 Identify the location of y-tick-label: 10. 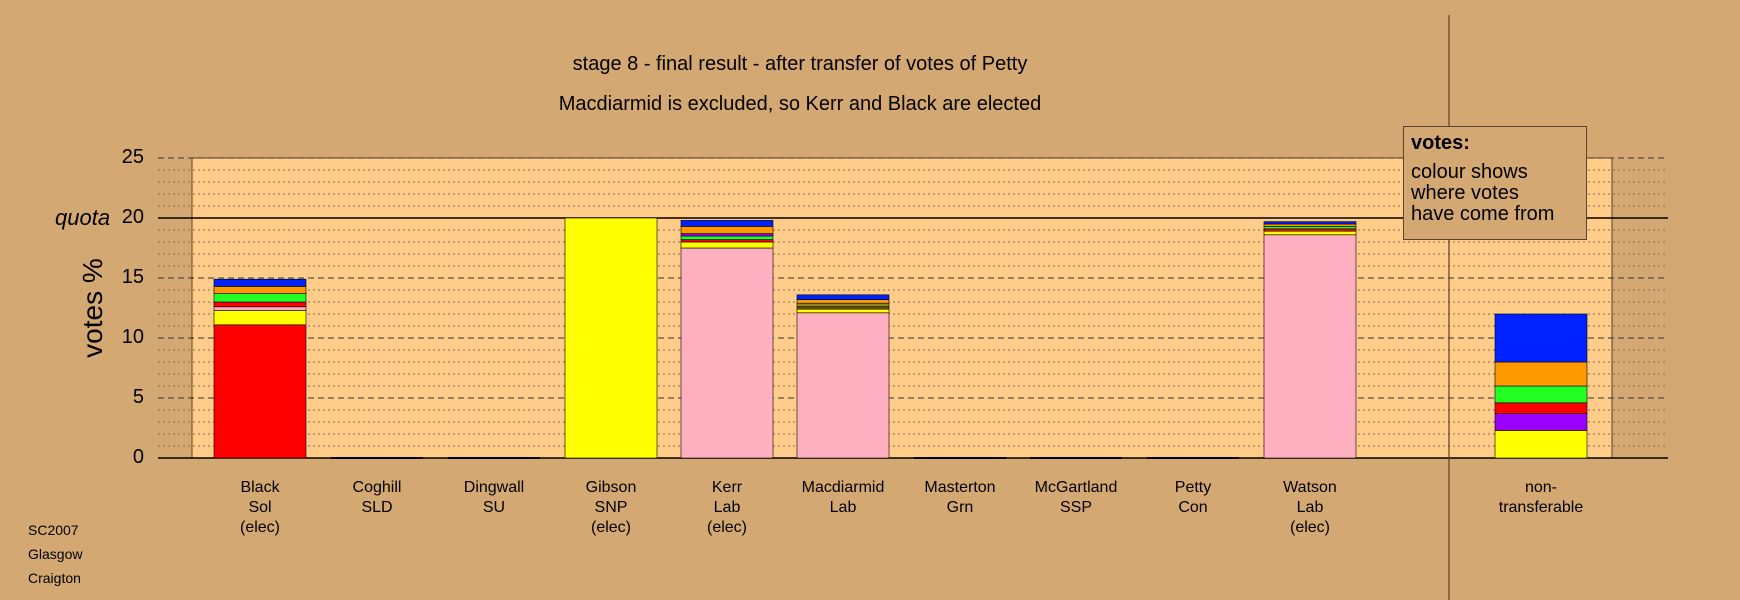
(132, 337).